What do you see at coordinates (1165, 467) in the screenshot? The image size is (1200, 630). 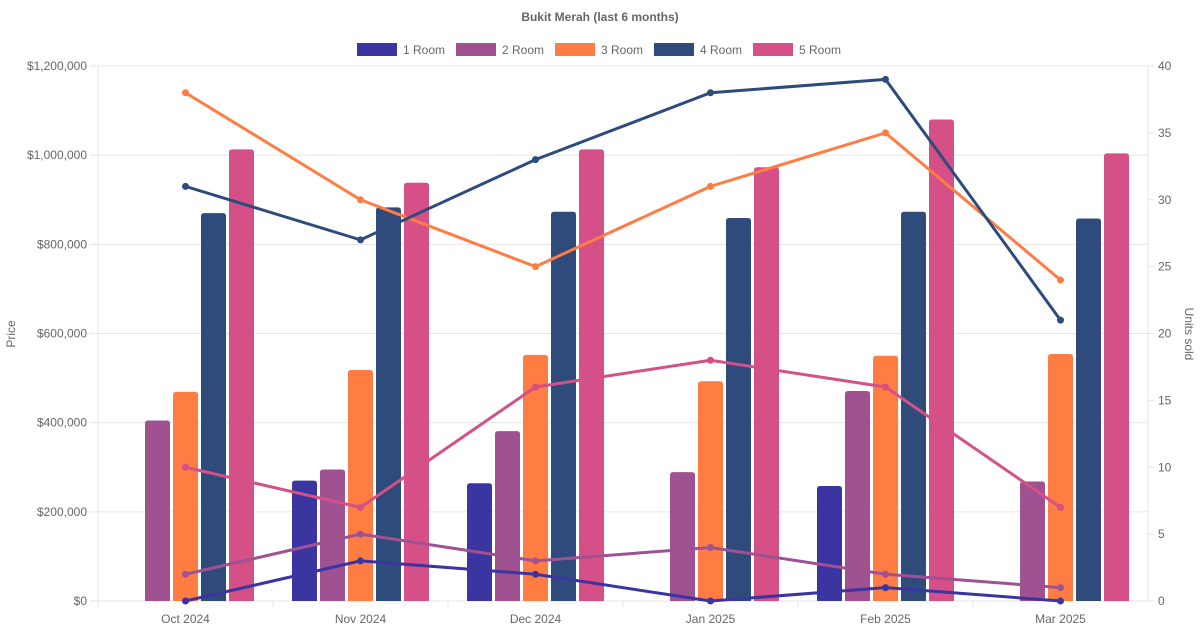 I see `y2-tick-label: 10` at bounding box center [1165, 467].